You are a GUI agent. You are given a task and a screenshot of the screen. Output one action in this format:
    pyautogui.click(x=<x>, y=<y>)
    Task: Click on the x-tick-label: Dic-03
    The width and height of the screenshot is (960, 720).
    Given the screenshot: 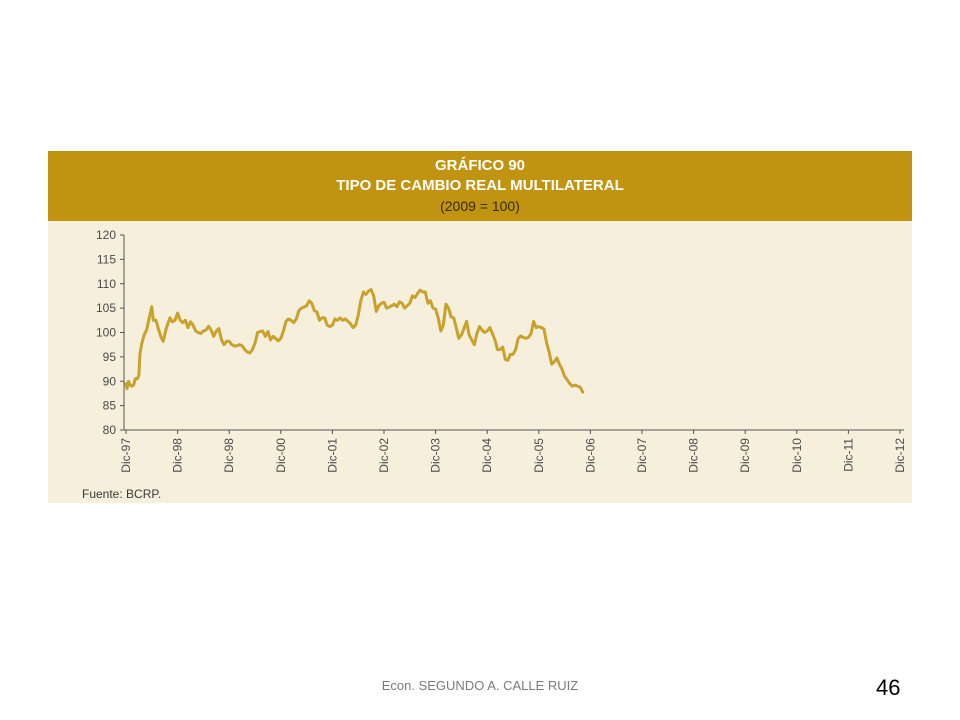 What is the action you would take?
    pyautogui.click(x=436, y=455)
    